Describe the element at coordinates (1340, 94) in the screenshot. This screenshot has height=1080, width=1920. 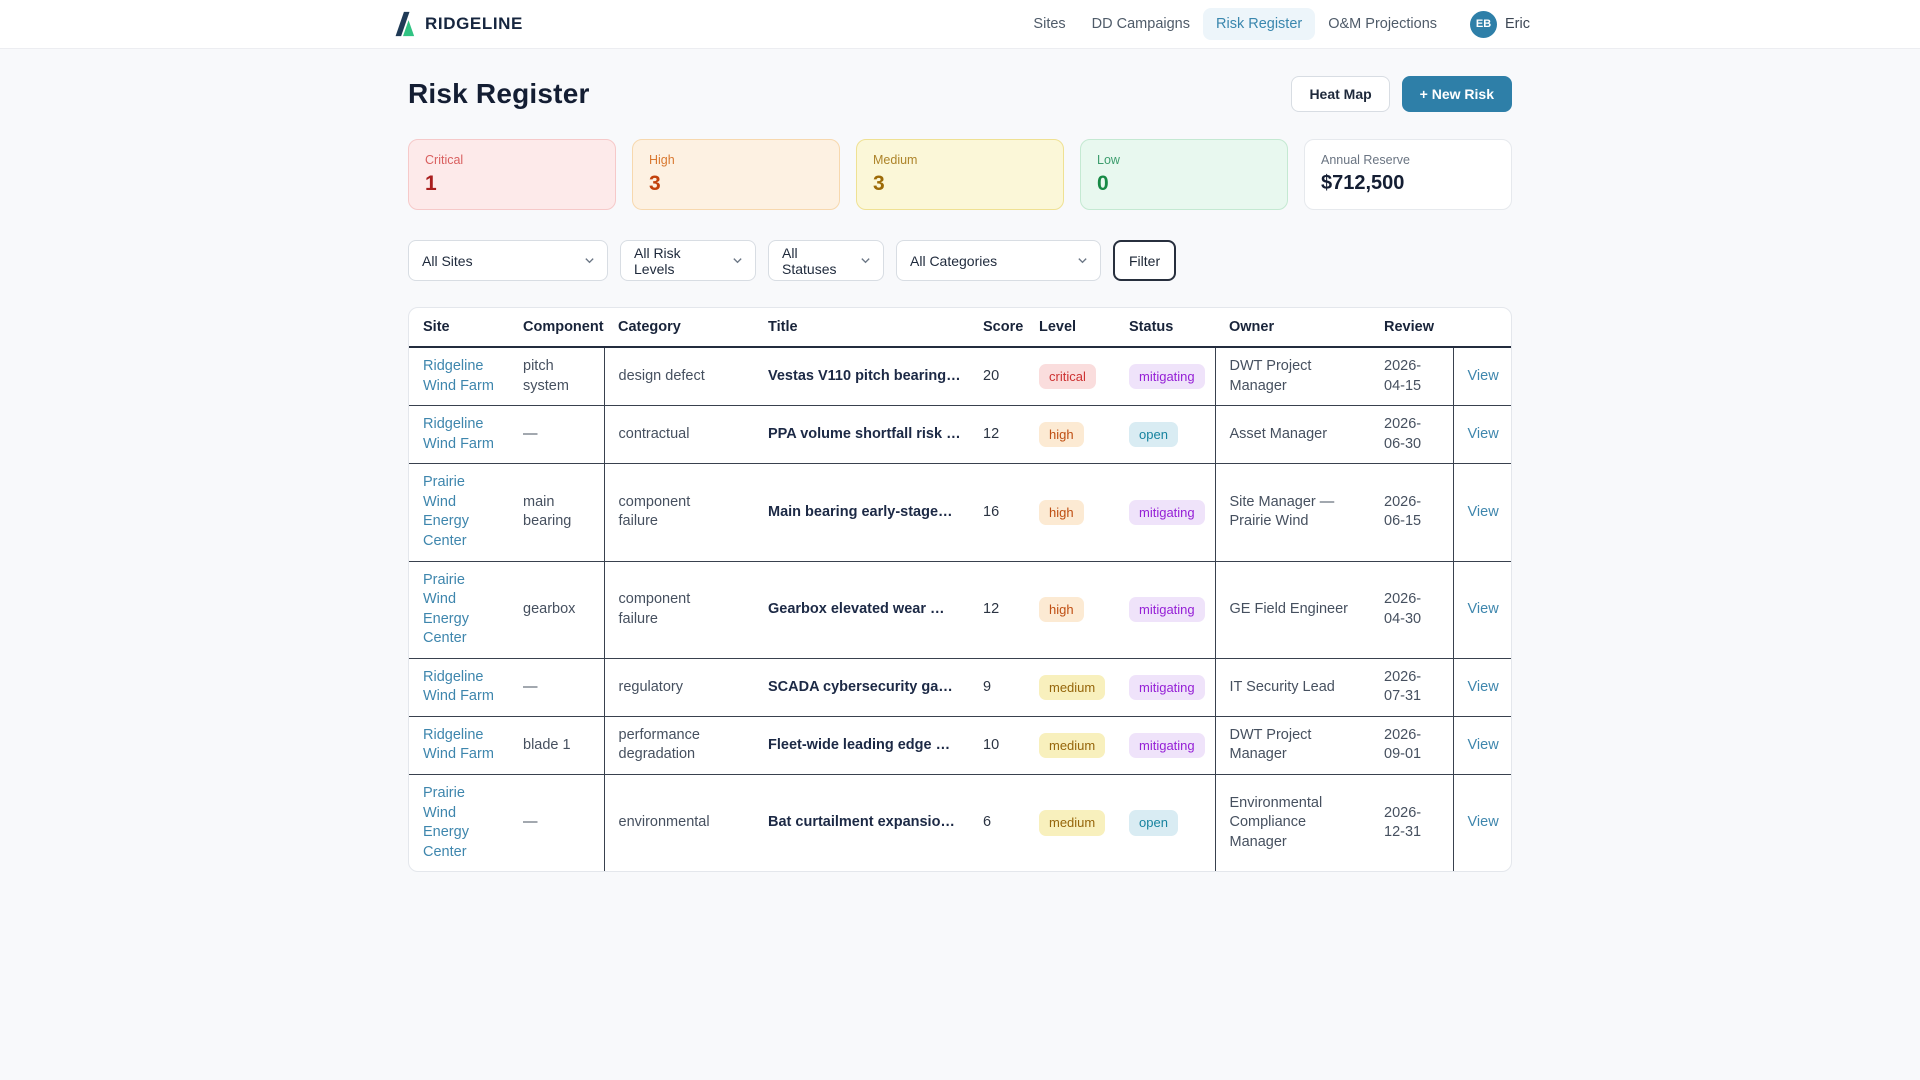
I see `heat-map-button: Heat Map` at that location.